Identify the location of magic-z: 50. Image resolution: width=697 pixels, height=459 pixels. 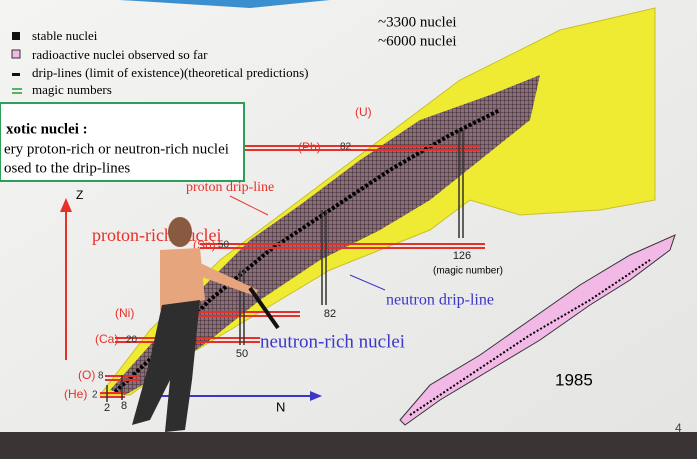
(224, 245).